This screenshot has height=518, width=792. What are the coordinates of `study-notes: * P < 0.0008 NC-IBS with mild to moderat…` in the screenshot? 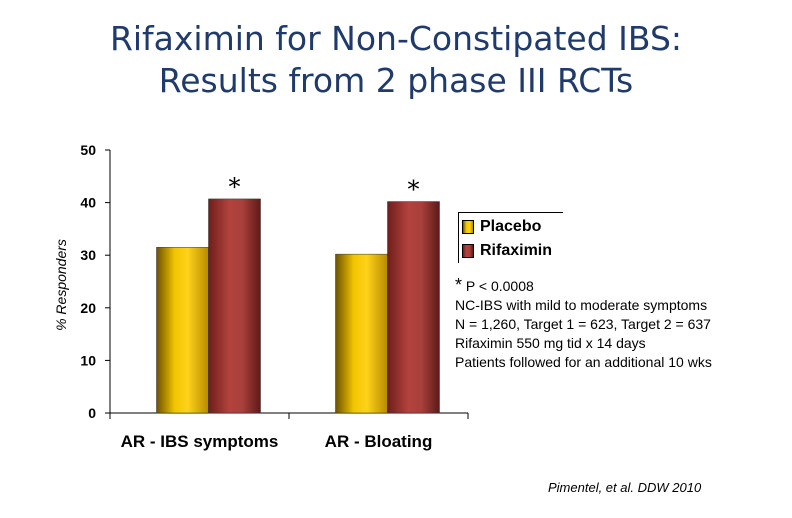 It's located at (583, 324).